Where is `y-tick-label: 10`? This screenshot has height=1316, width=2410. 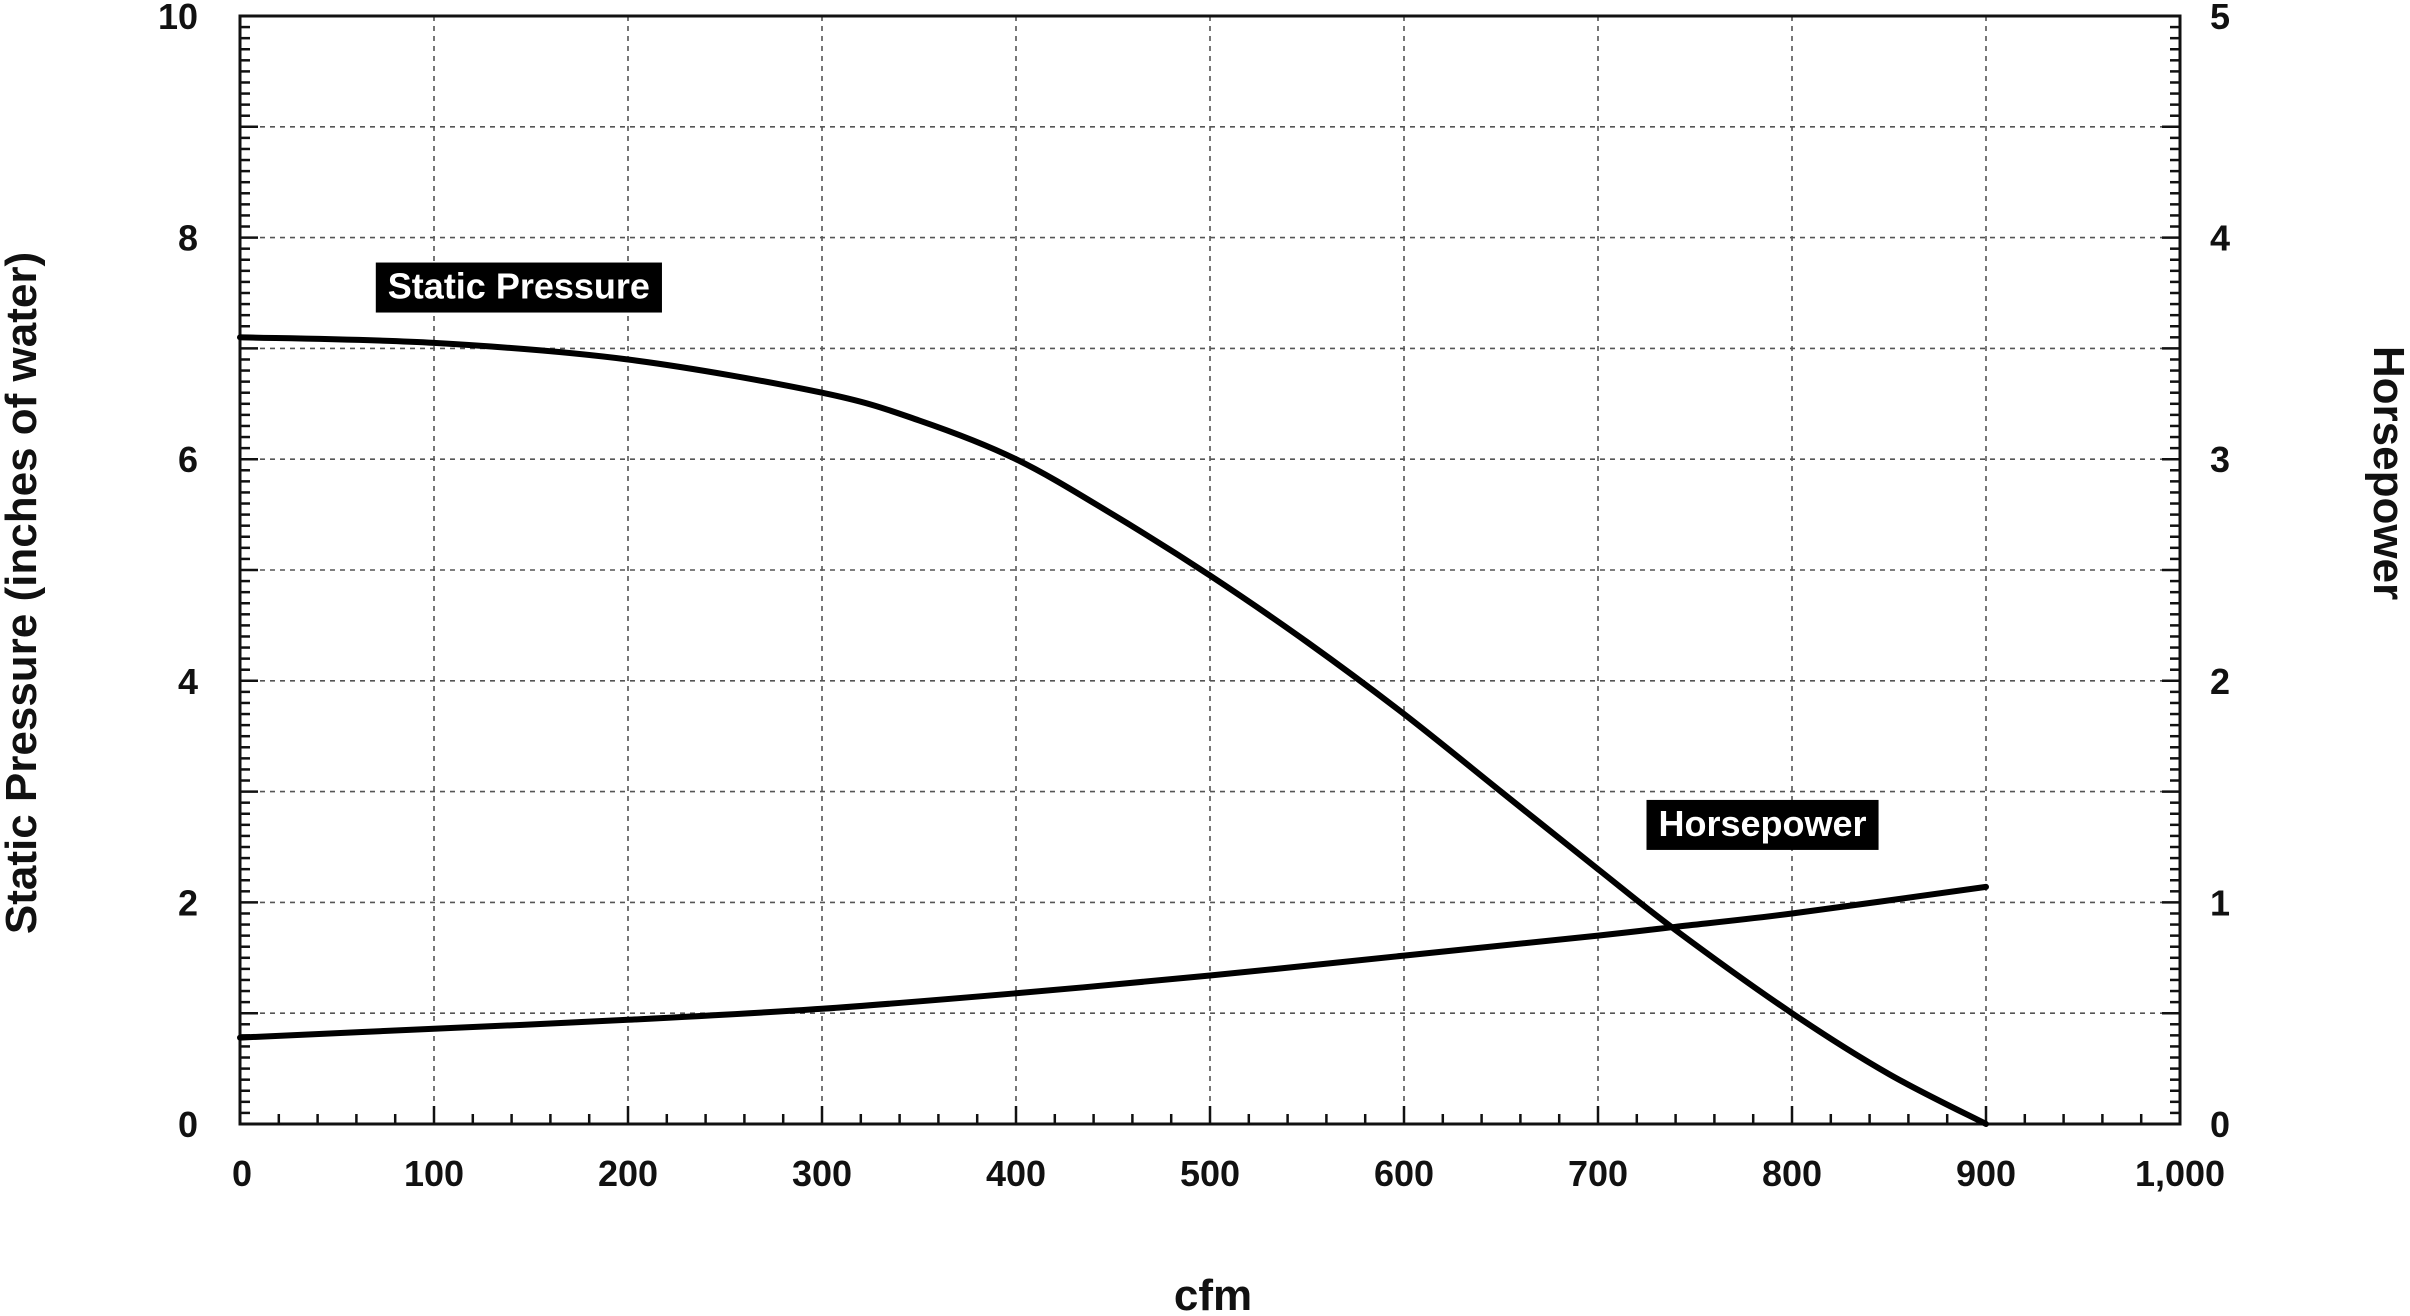 y-tick-label: 10 is located at coordinates (178, 18).